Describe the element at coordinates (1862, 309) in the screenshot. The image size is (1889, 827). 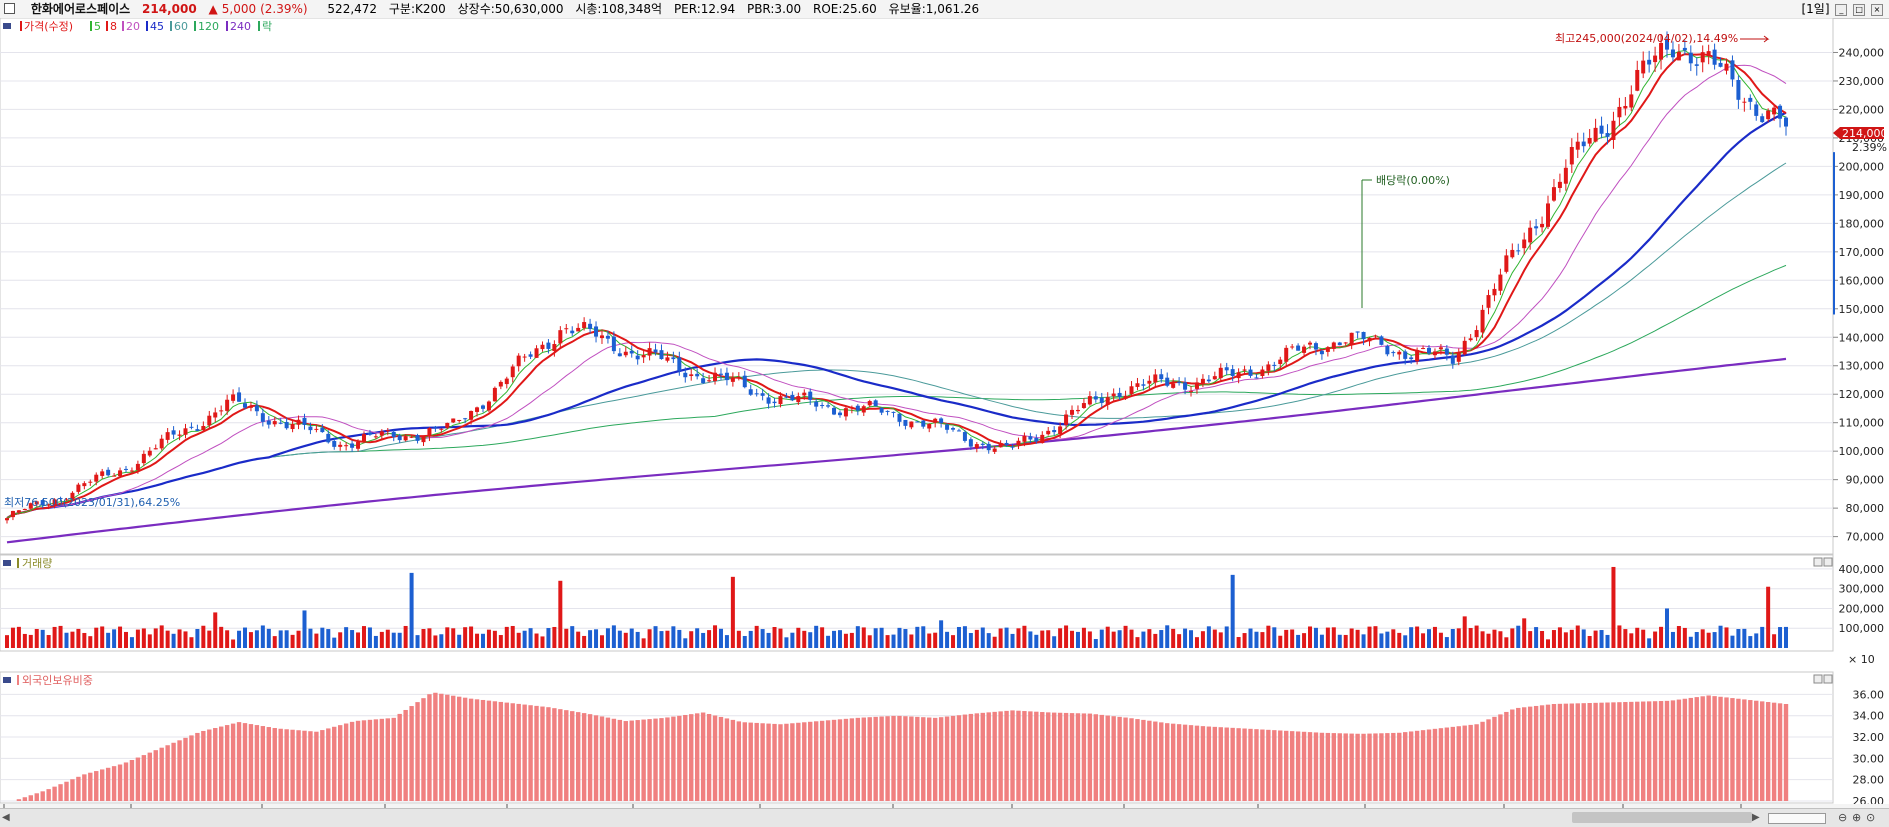
I see `price-tick-label: 150,000` at that location.